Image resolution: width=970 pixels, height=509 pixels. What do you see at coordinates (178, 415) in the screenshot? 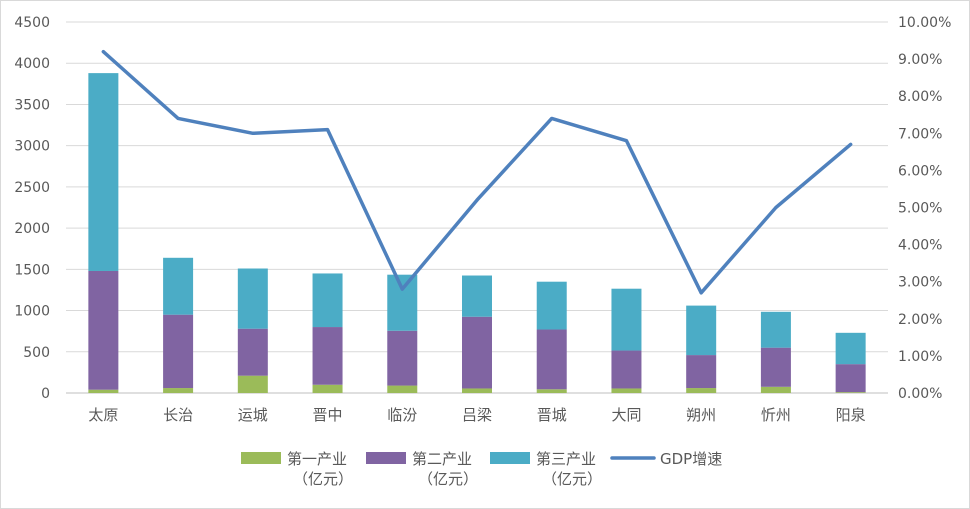
I see `x-tick-label: 长治` at bounding box center [178, 415].